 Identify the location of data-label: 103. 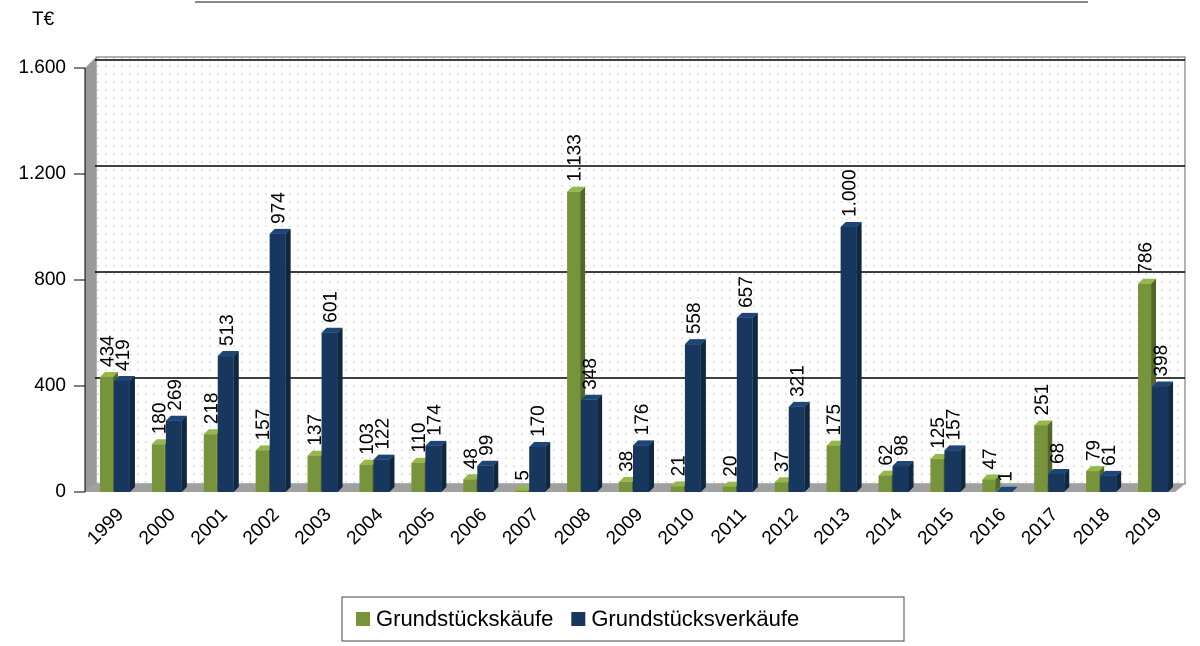
(367, 439).